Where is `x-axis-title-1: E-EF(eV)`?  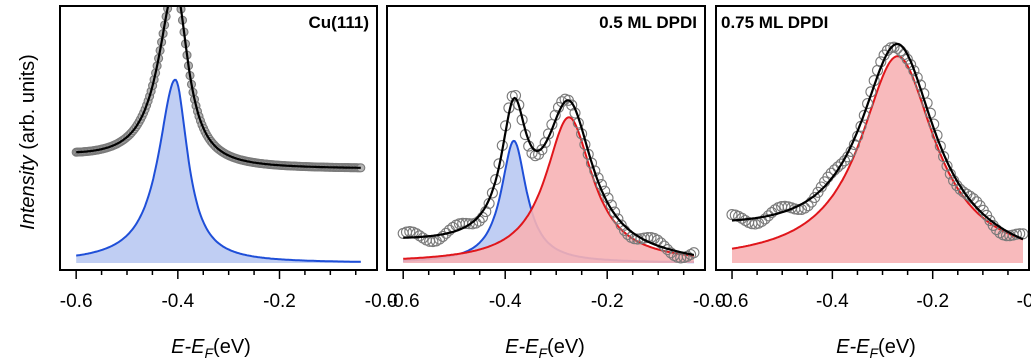
x-axis-title-1: E-EF(eV) is located at coordinates (211, 348).